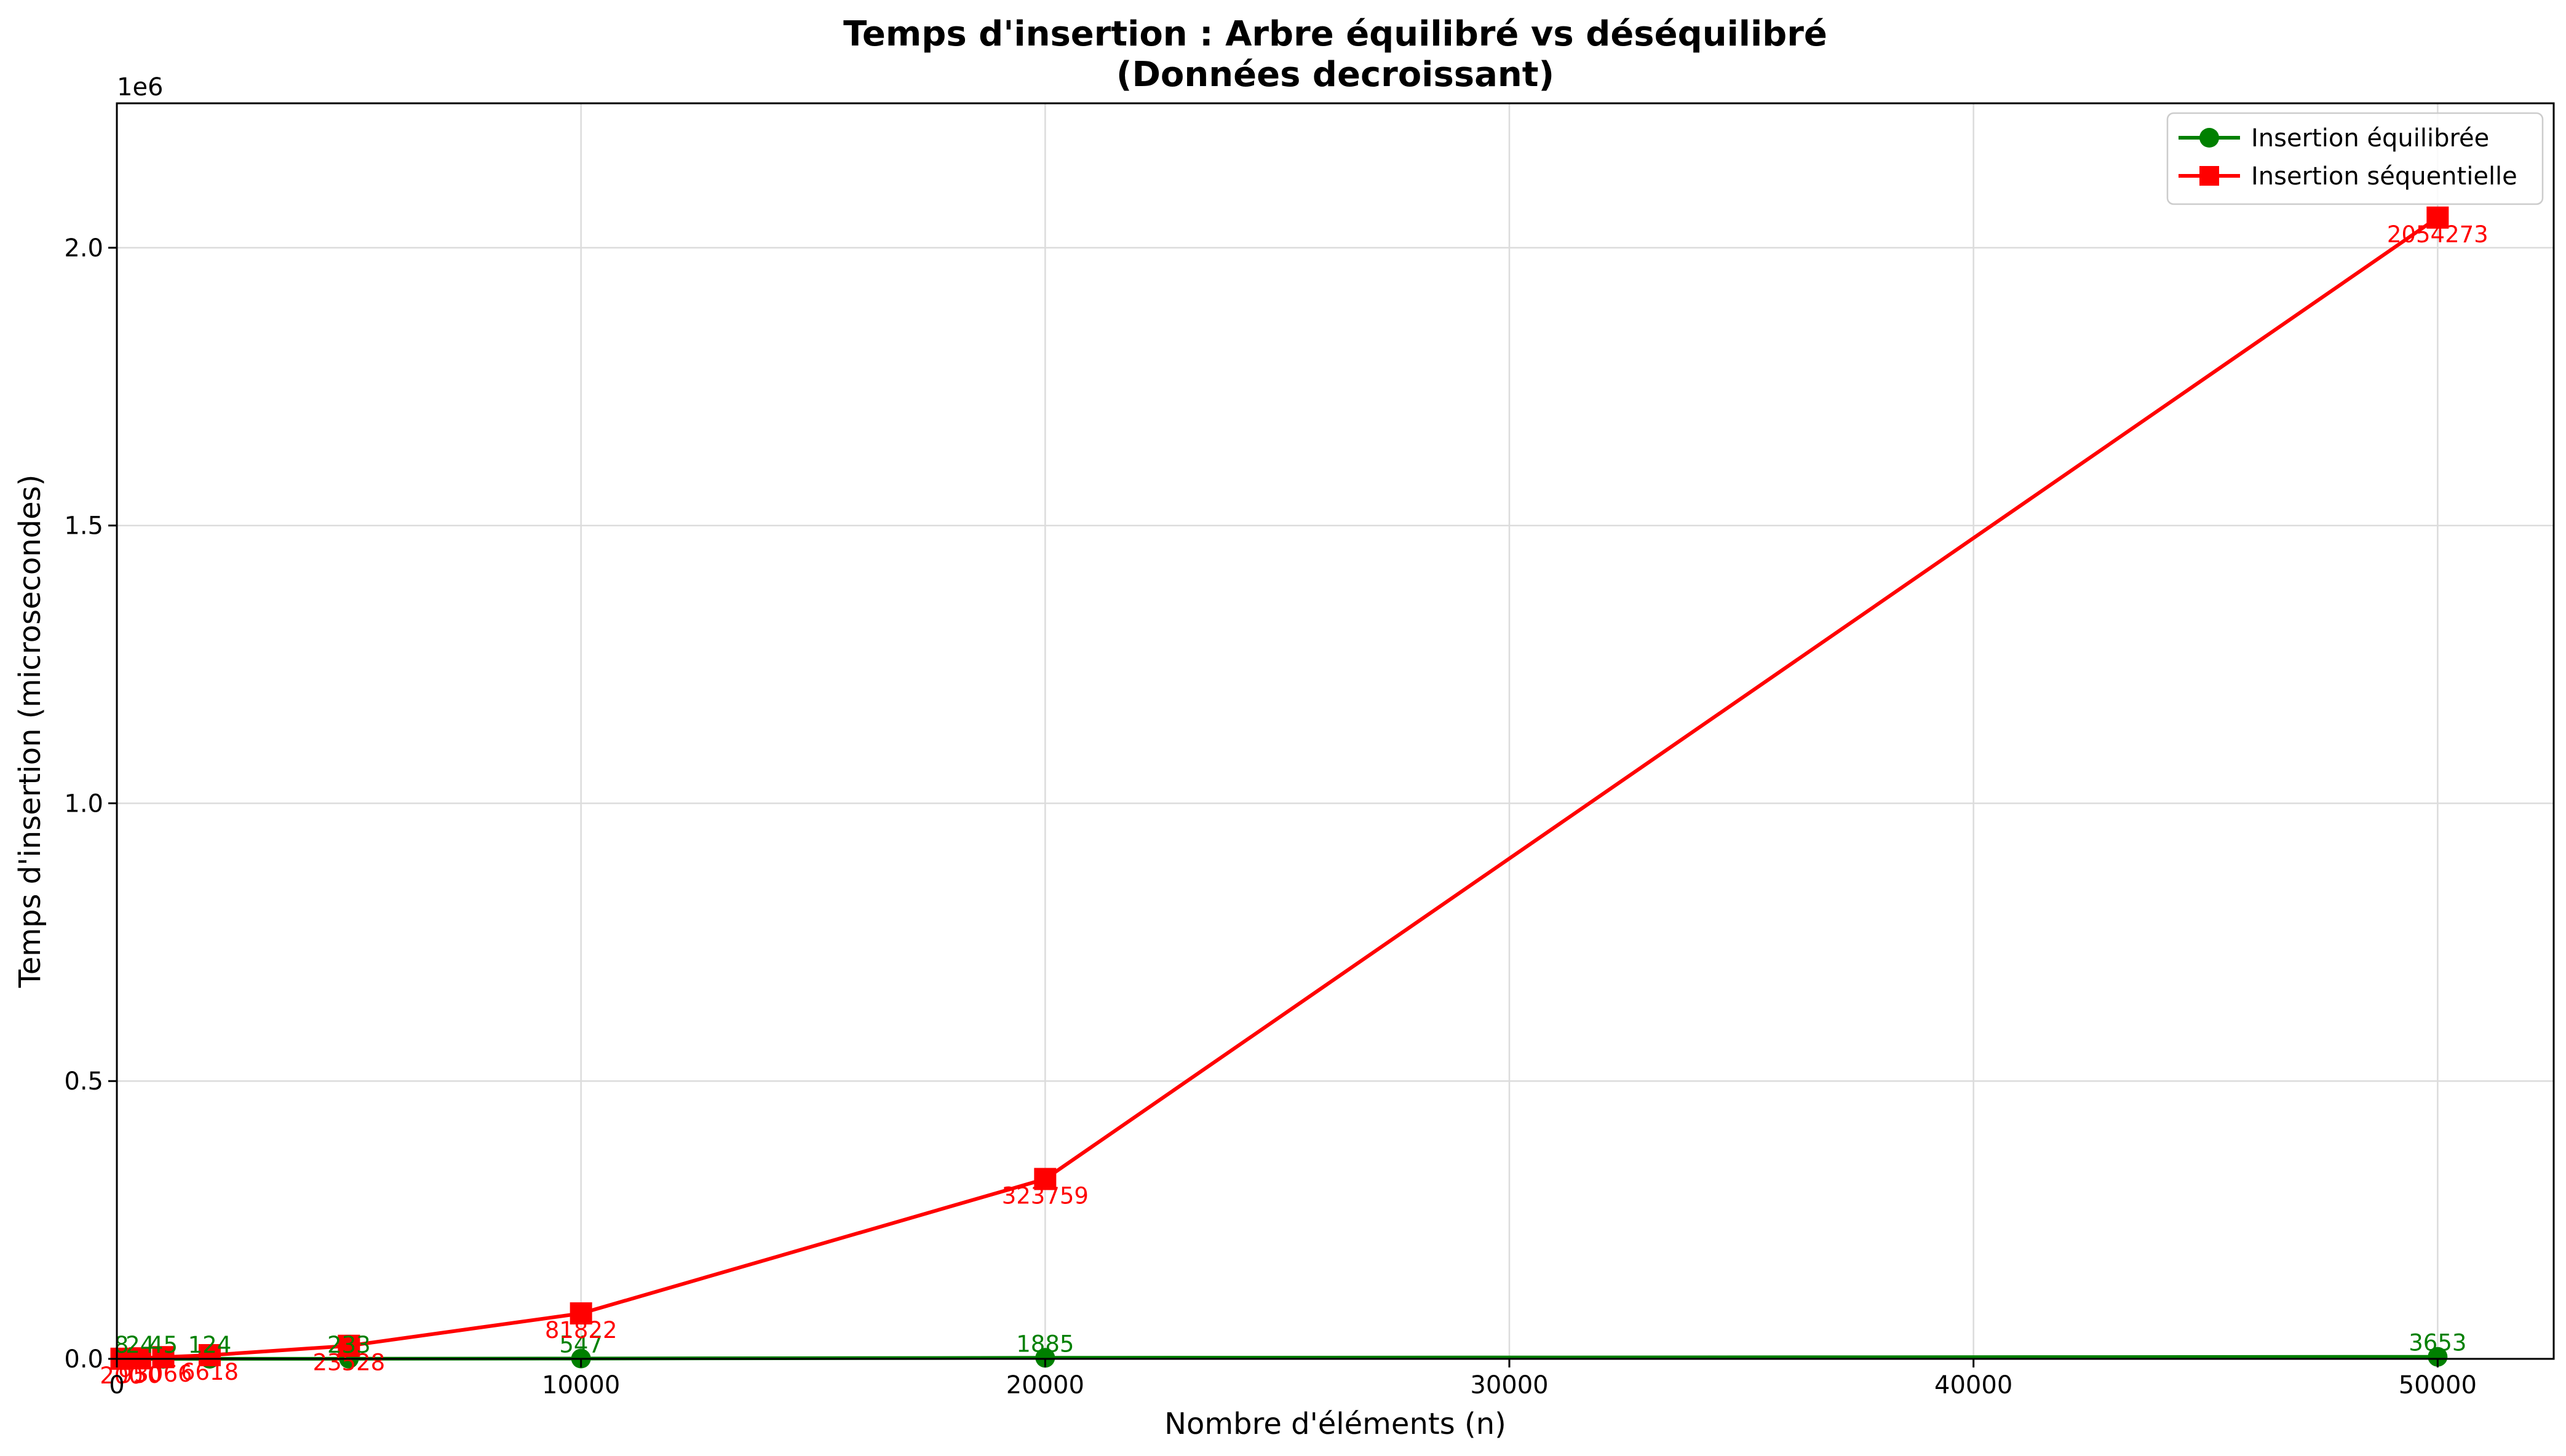 This screenshot has height=1456, width=2566. Describe the element at coordinates (348, 1363) in the screenshot. I see `data-label: 23528` at that location.